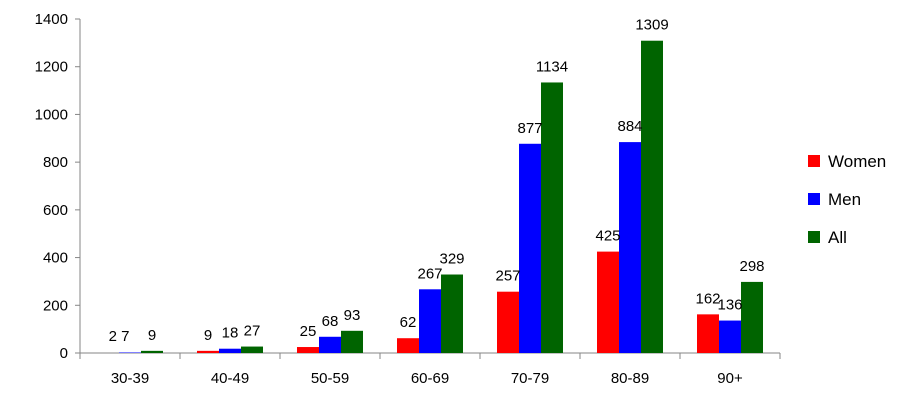 The height and width of the screenshot is (408, 923). What do you see at coordinates (230, 378) in the screenshot?
I see `x-tick-label: 40-49` at bounding box center [230, 378].